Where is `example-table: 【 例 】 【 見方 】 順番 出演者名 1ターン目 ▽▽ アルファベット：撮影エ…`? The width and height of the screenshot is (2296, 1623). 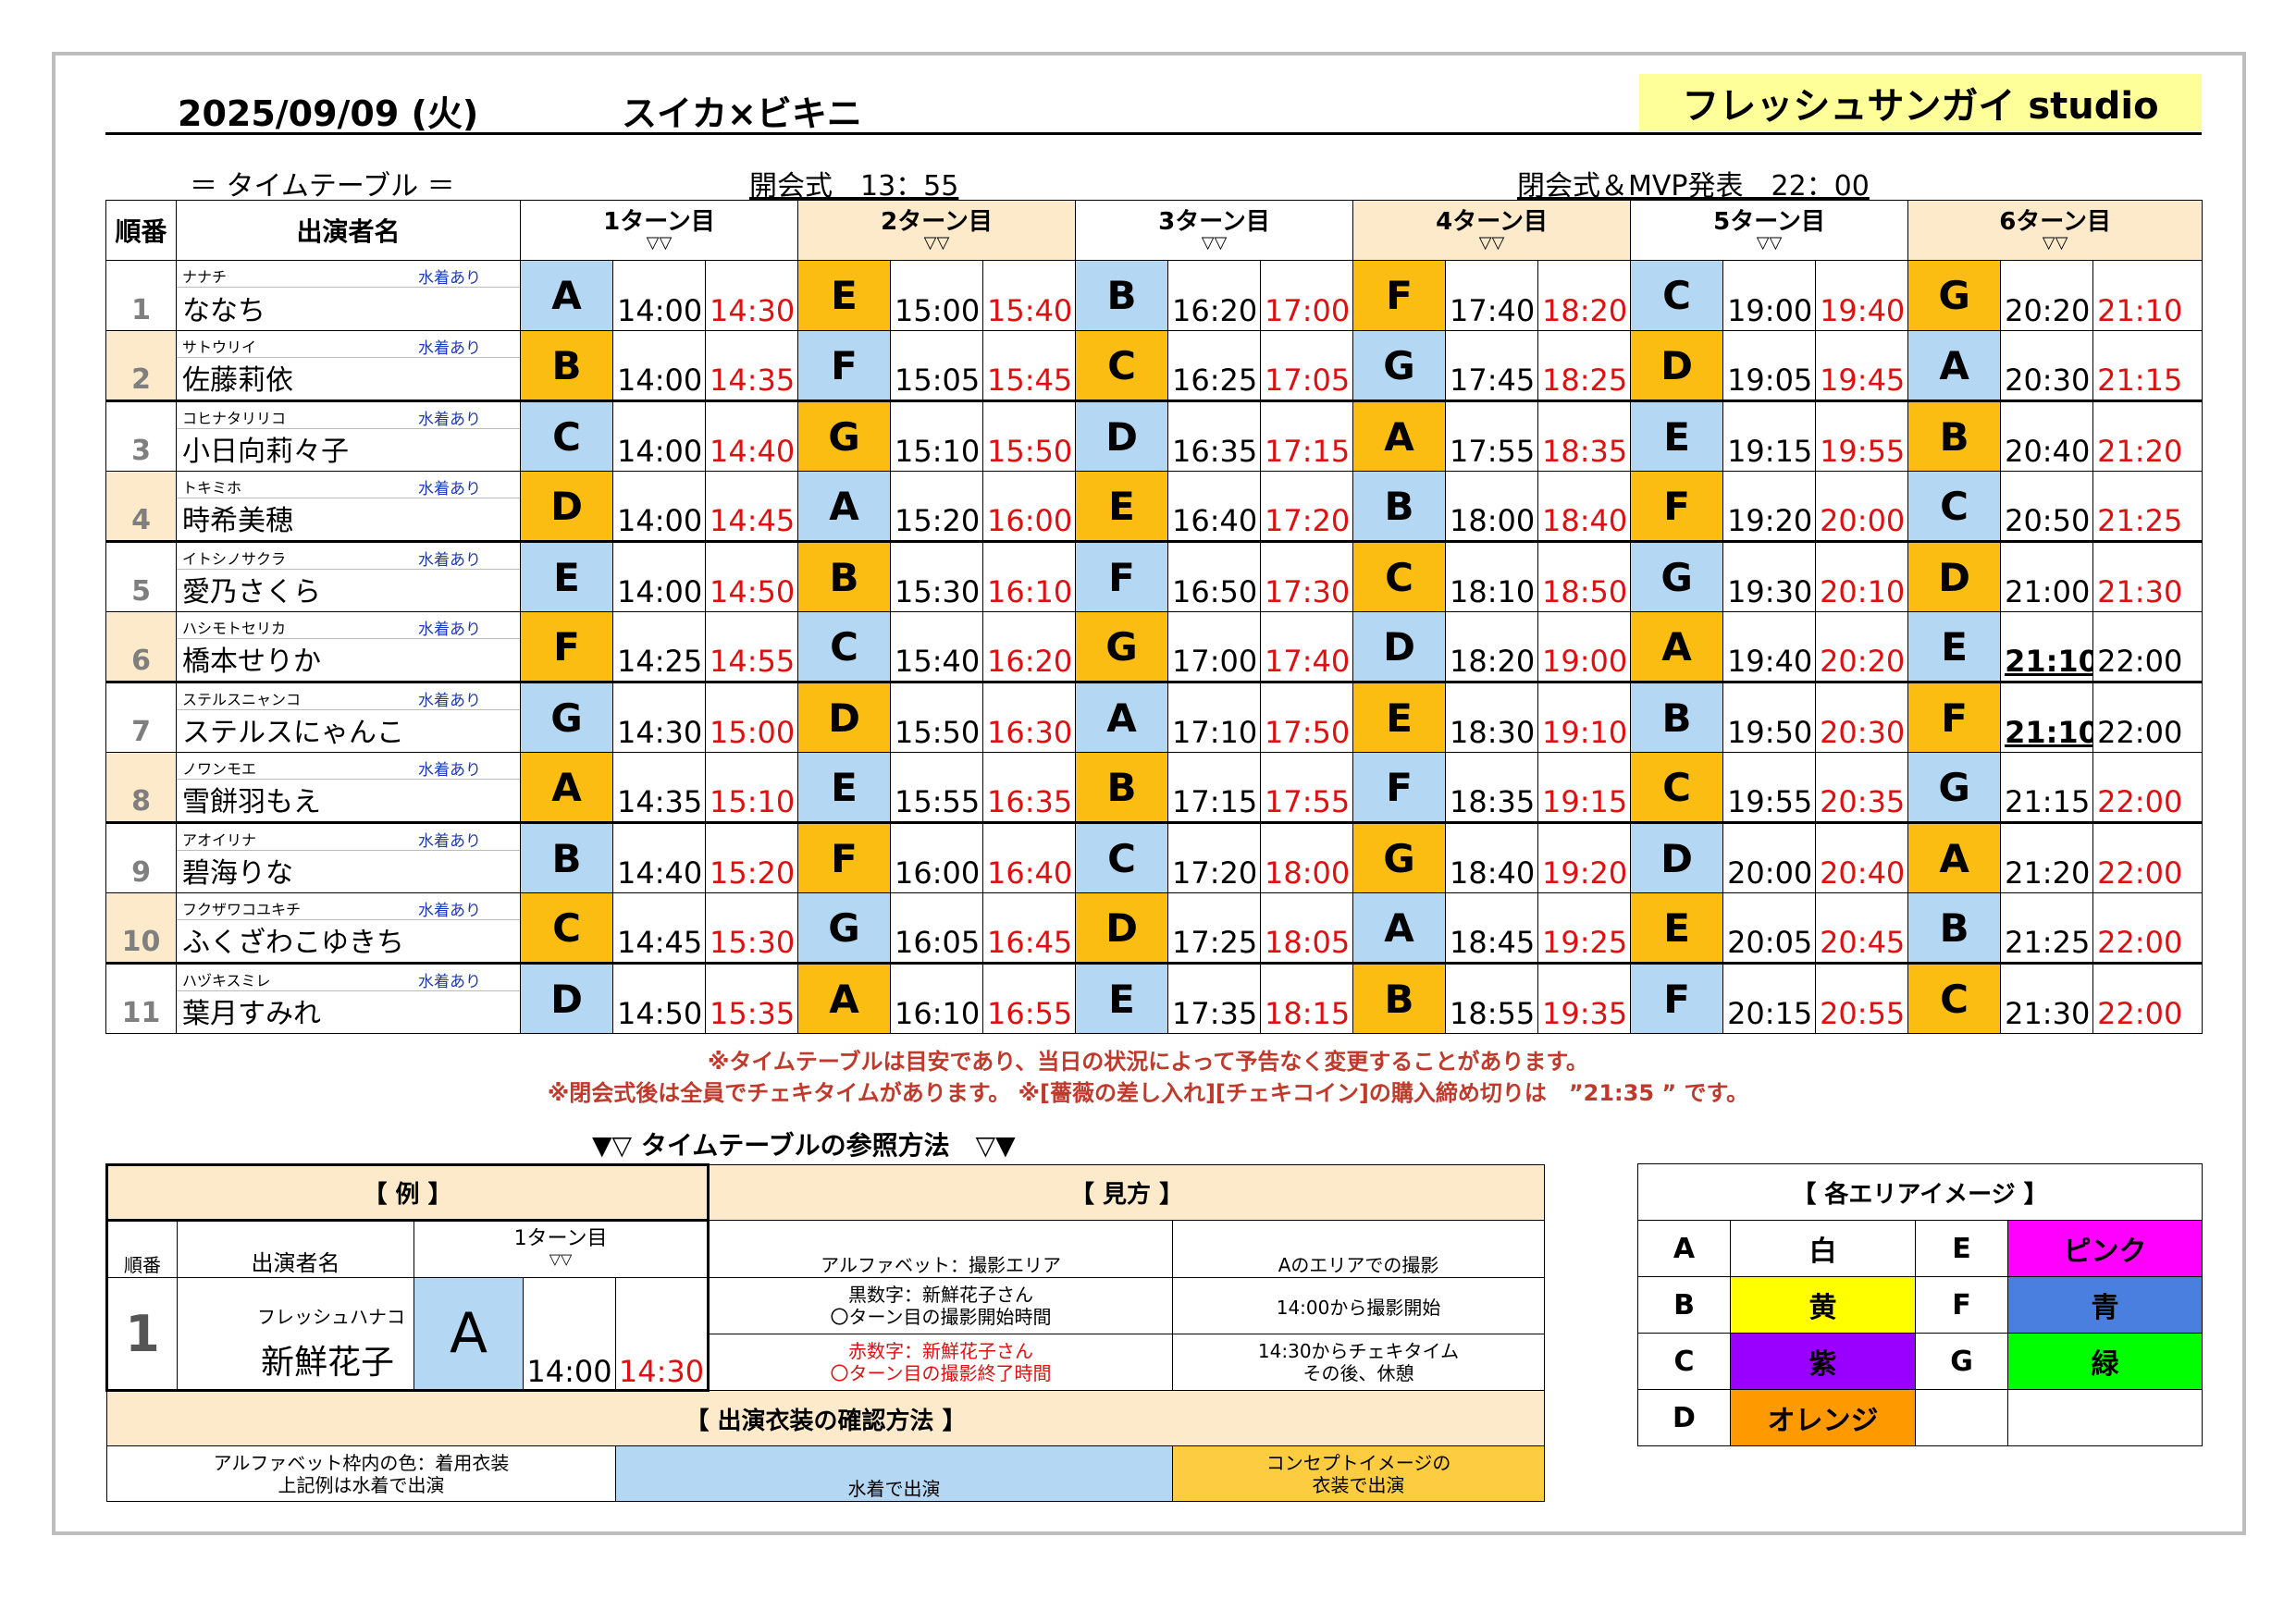
example-table: 【 例 】 【 見方 】 順番 出演者名 1ターン目 ▽▽ アルファベット：撮影エ… is located at coordinates (825, 1332).